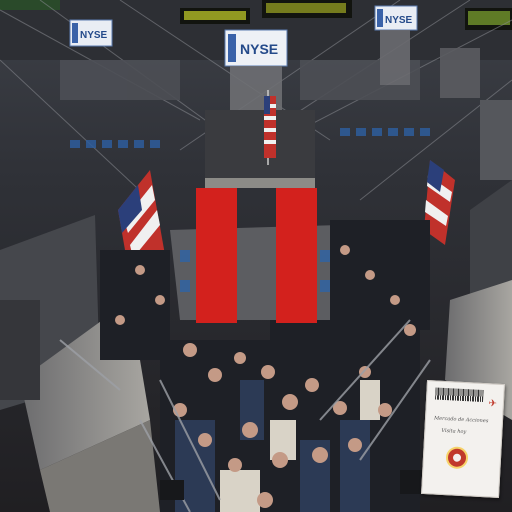 This screenshot has height=512, width=512. Describe the element at coordinates (461, 420) in the screenshot. I see `ticket-line-1: Mercado de Acciones` at that location.